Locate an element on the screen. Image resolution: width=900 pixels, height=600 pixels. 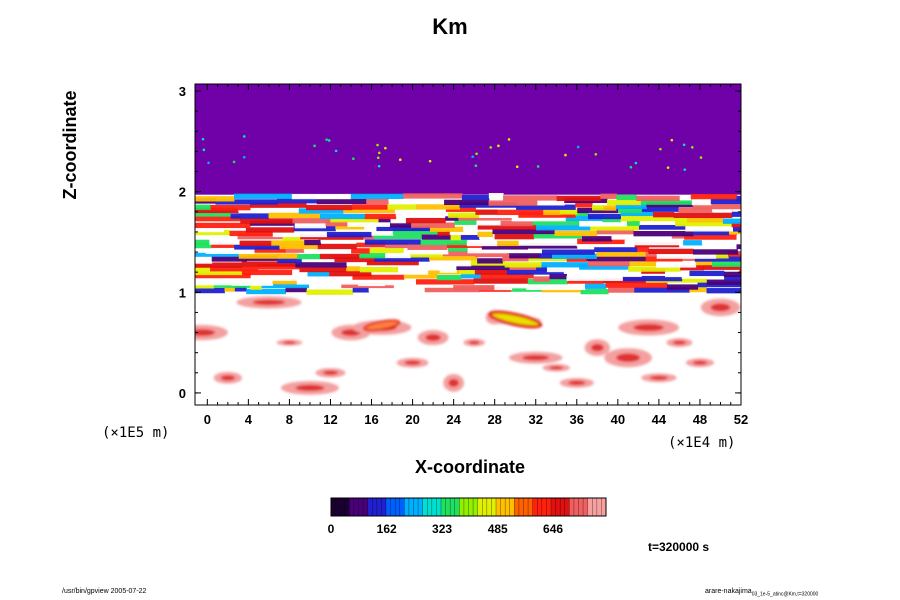
x-tick-label: 40 is located at coordinates (618, 419).